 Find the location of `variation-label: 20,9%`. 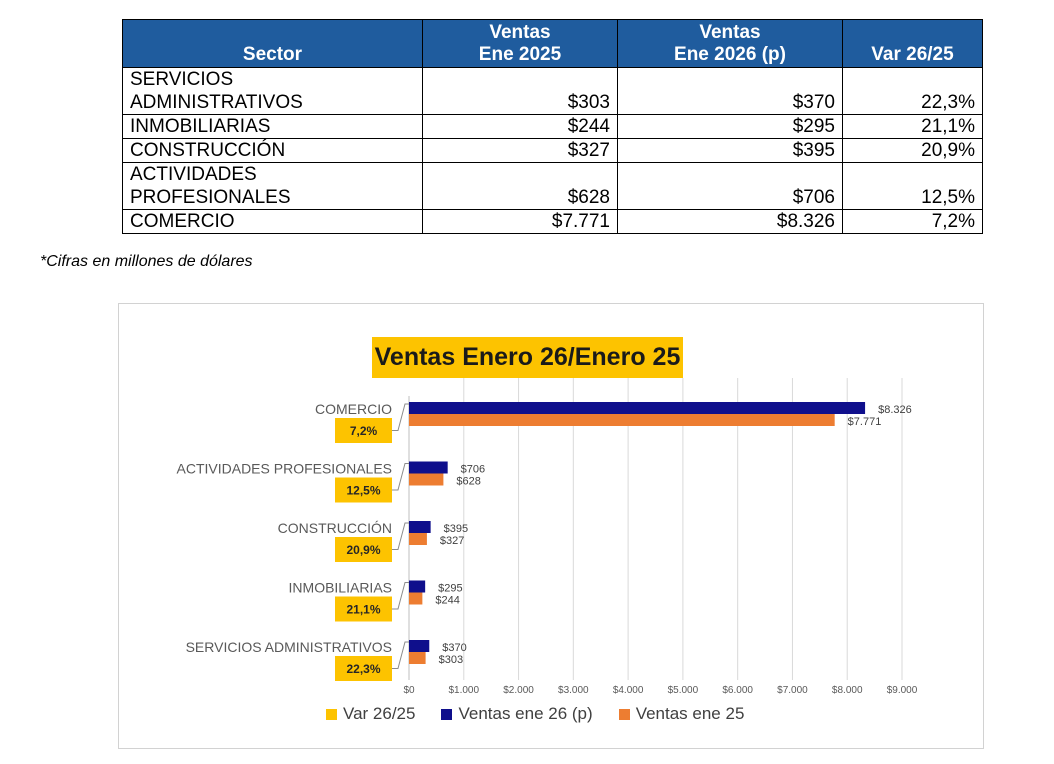

variation-label: 20,9% is located at coordinates (363, 550).